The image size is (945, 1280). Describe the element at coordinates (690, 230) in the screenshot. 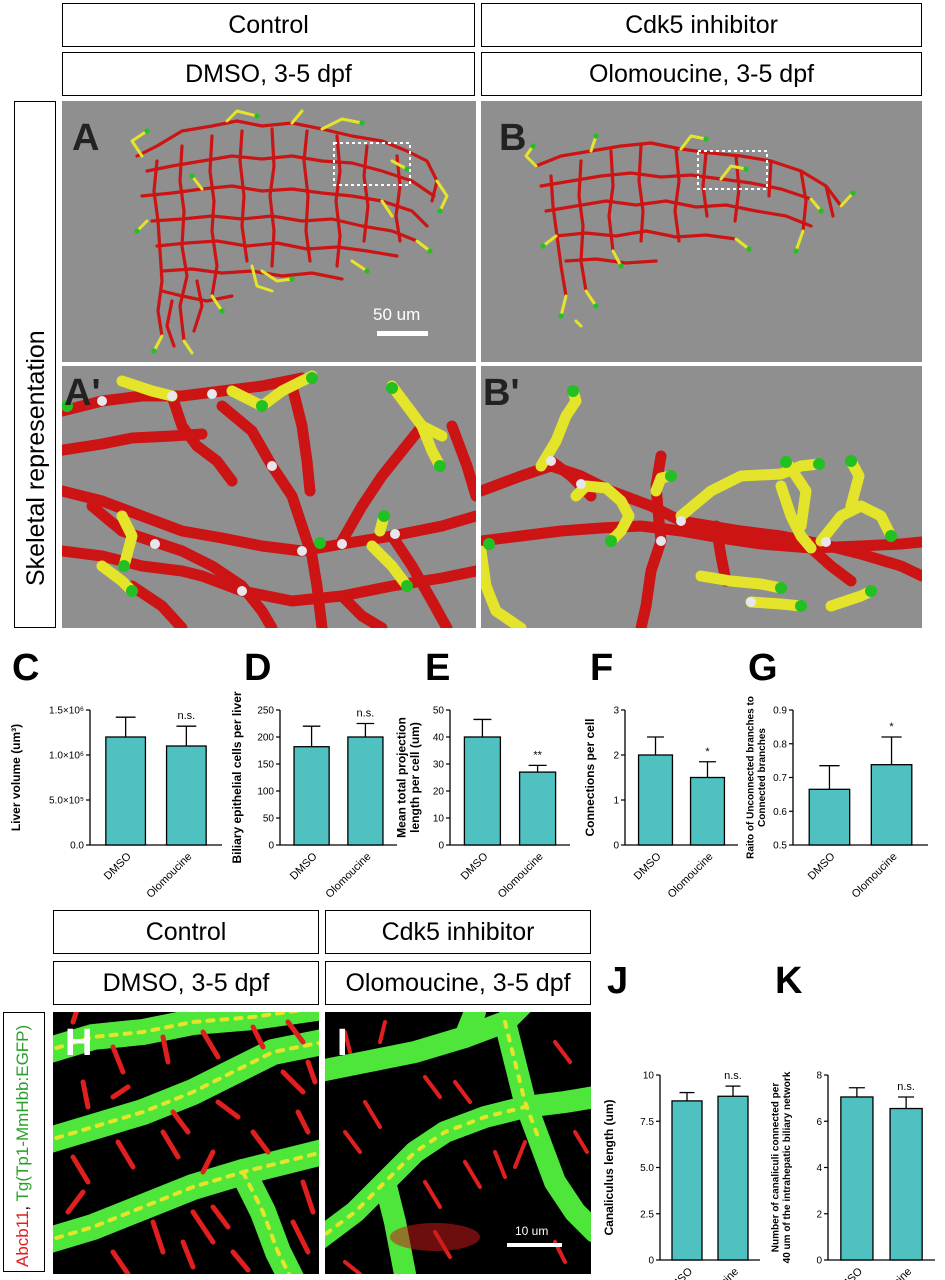

I see `skeleton-network-b` at that location.